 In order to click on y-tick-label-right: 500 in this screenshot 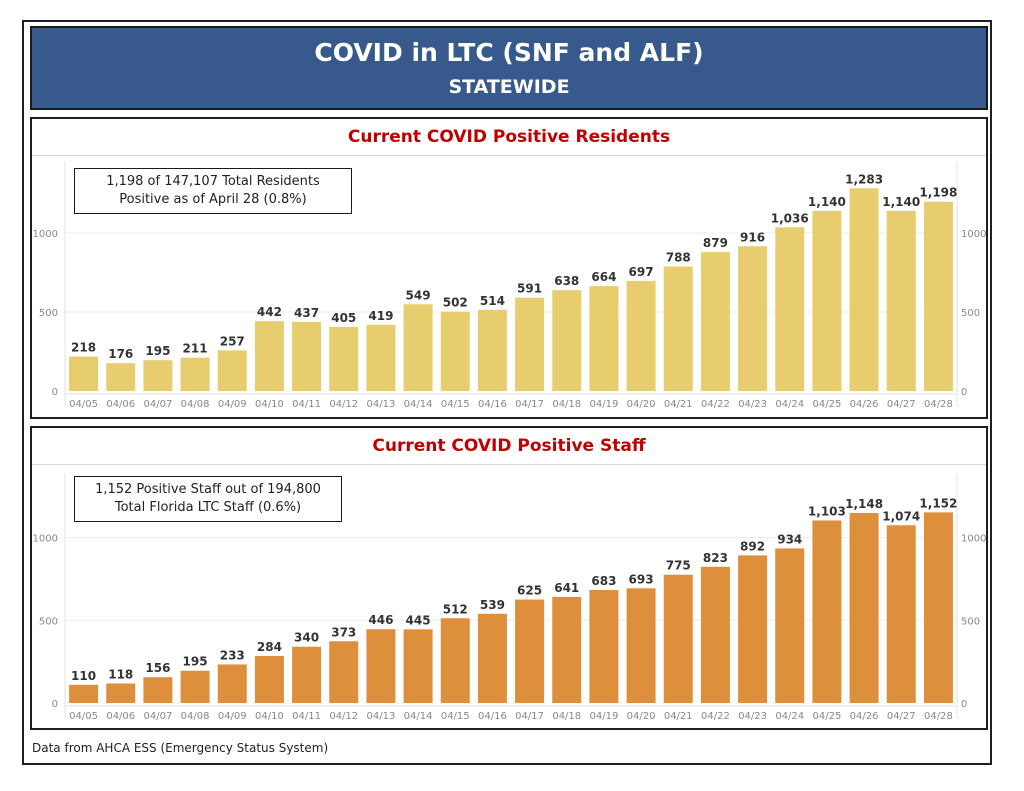, I will do `click(970, 621)`.